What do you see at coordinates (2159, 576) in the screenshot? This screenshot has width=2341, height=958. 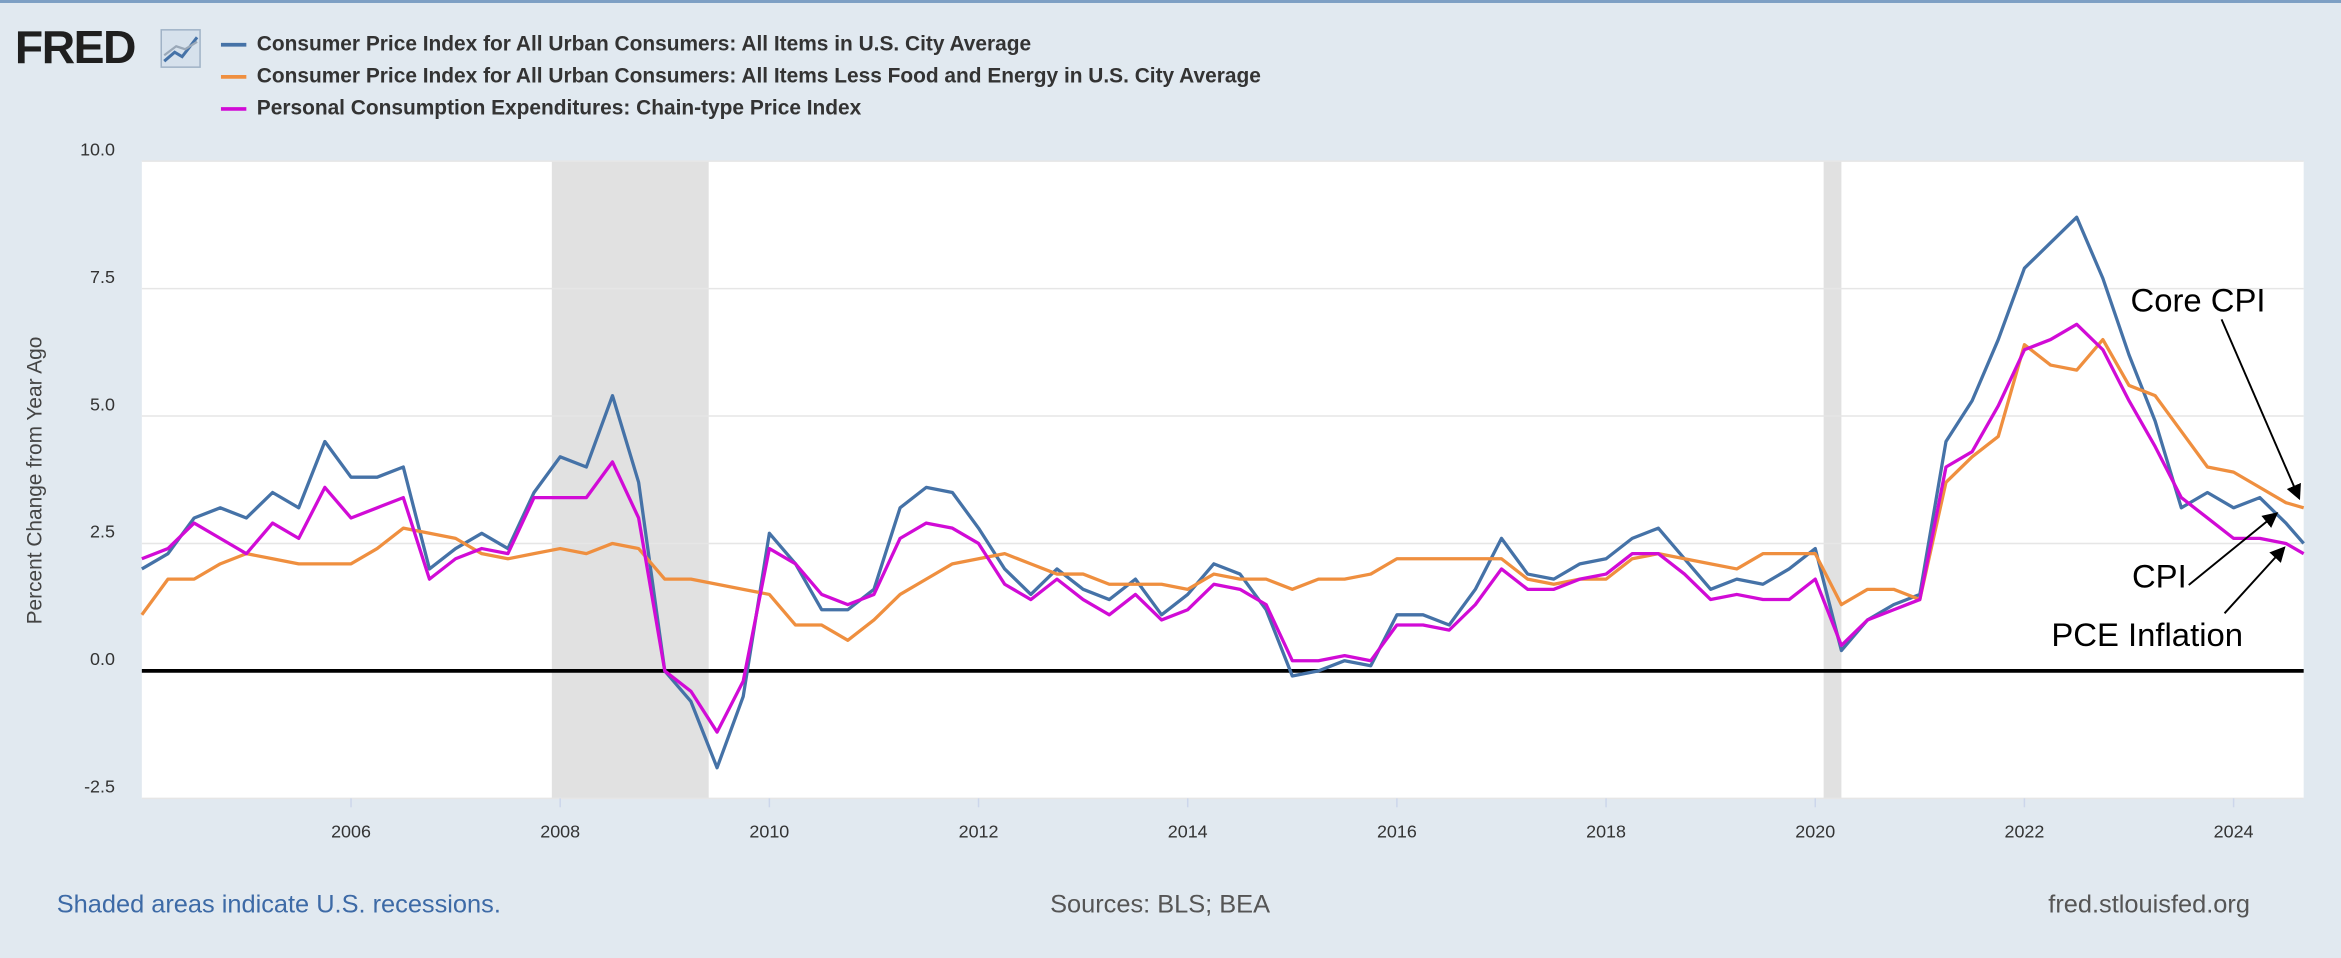 I see `annotation: CPI` at bounding box center [2159, 576].